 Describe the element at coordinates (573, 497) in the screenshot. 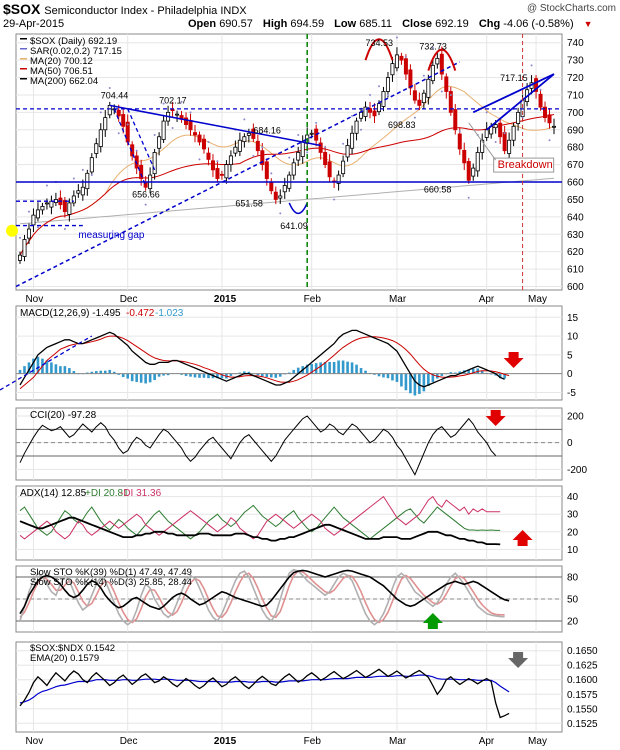

I see `adx-y-tick-label: 40` at that location.